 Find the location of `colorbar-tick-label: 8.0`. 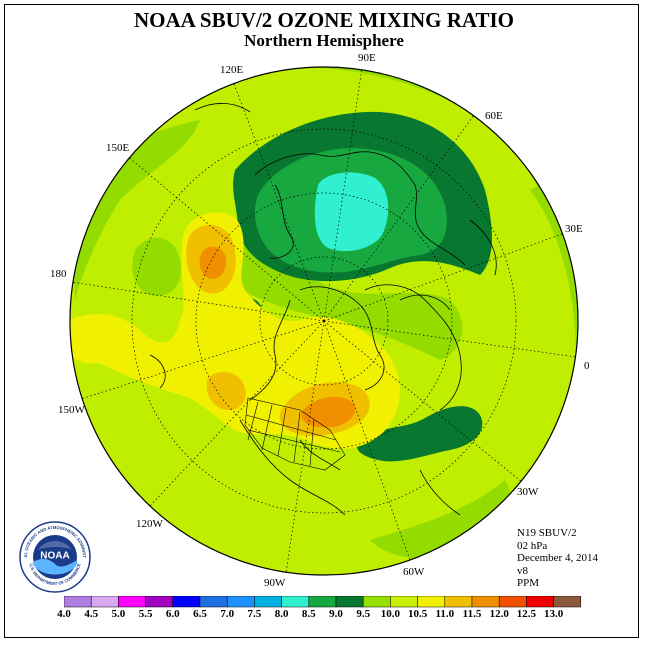

colorbar-tick-label: 8.0 is located at coordinates (281, 614).